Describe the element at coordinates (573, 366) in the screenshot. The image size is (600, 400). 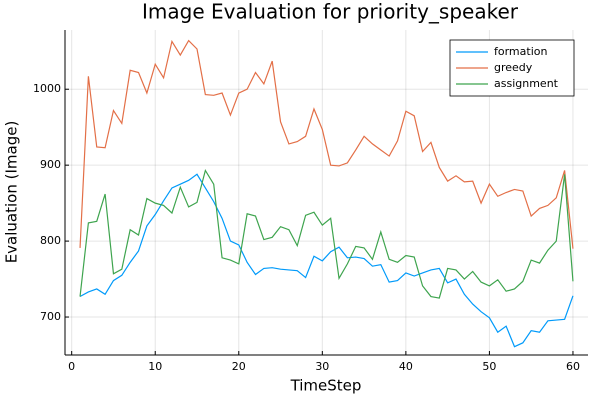
I see `x-tick-label: 60` at that location.